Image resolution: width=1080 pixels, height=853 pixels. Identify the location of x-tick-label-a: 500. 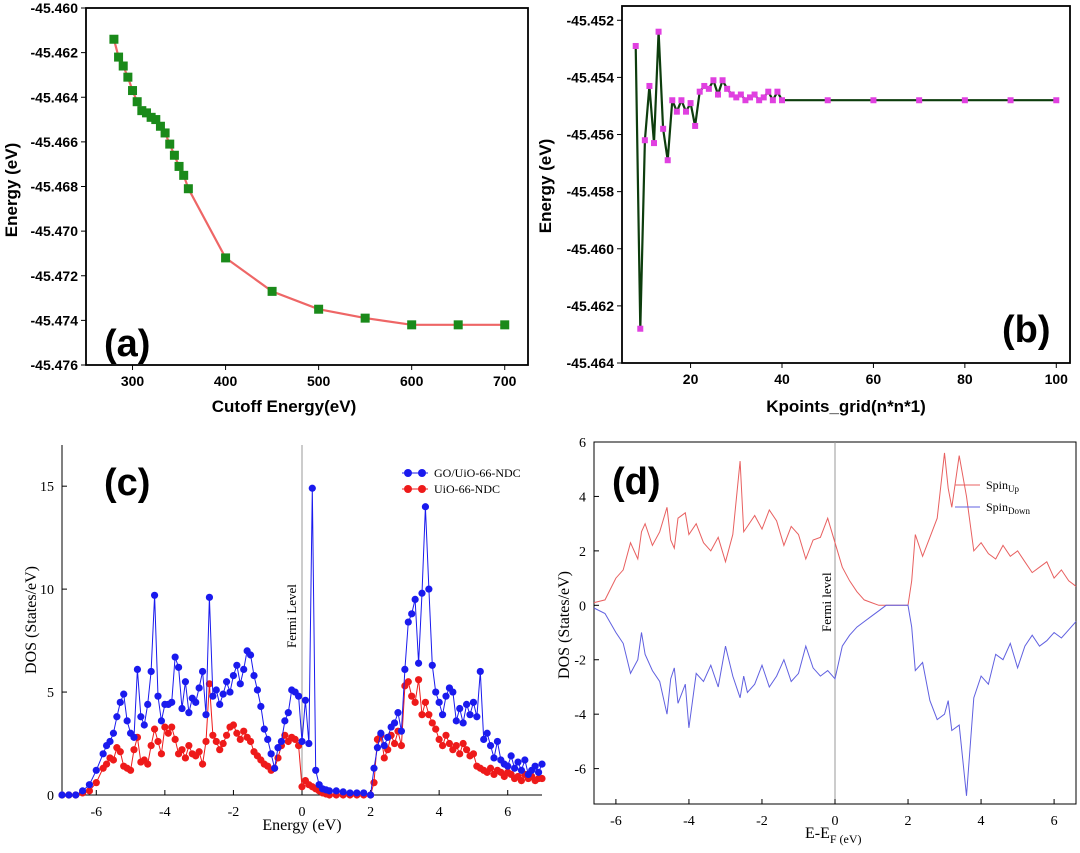
(319, 381).